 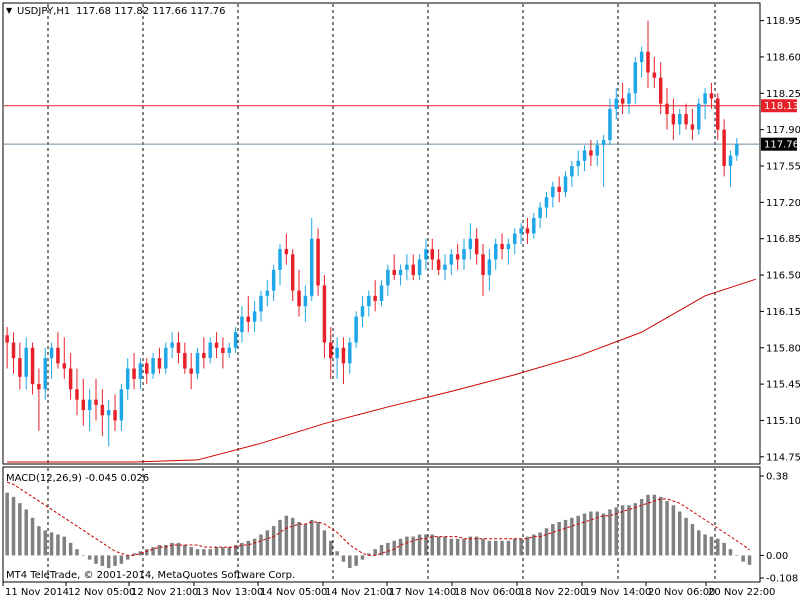 I want to click on current-price-tag: 117.76, so click(x=780, y=144).